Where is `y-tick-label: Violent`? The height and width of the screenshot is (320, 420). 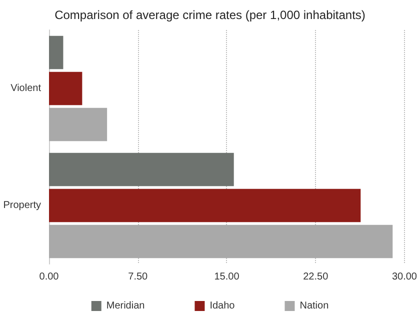
y-tick-label: Violent is located at coordinates (26, 88).